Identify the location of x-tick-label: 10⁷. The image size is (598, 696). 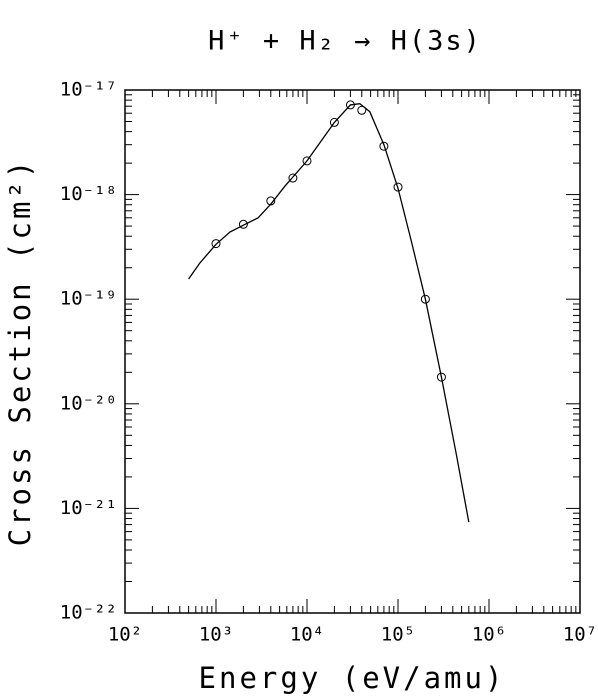
(580, 635).